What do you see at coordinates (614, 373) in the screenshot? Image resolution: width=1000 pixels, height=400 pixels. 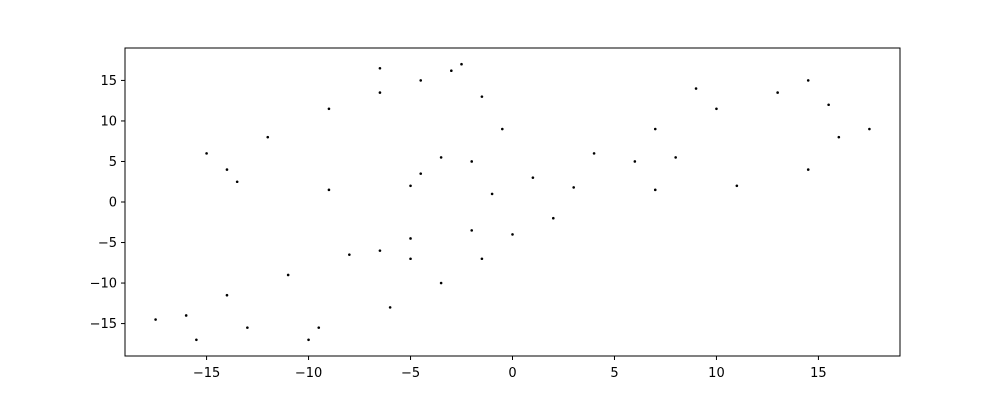 I see `x-tick-label: 5` at bounding box center [614, 373].